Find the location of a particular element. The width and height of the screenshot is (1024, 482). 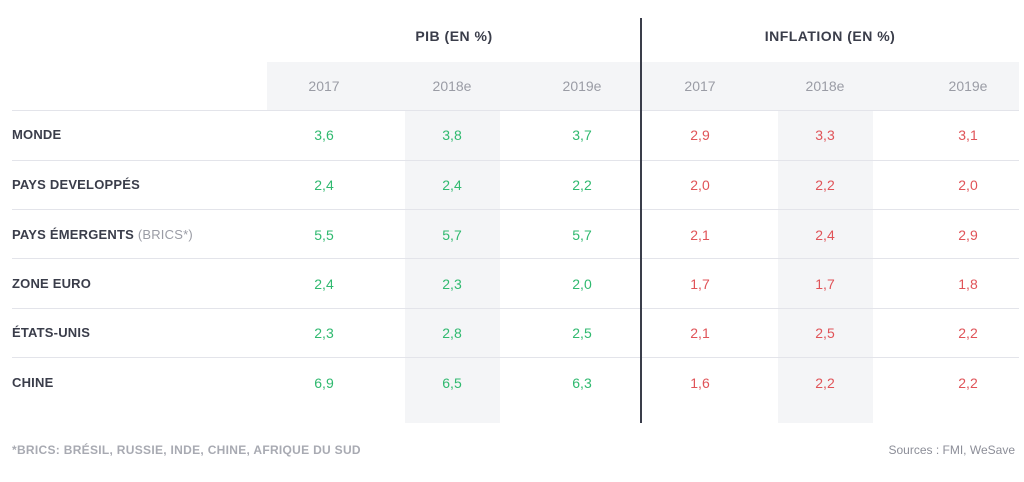

year-header-inflation-2018e: 2018e is located at coordinates (825, 86).